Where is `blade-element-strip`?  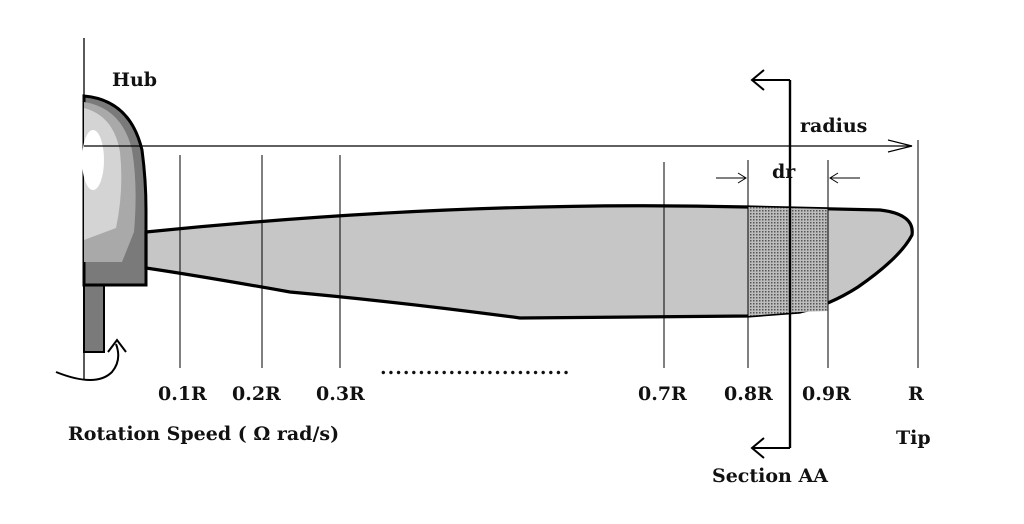
blade-element-strip is located at coordinates (788, 261).